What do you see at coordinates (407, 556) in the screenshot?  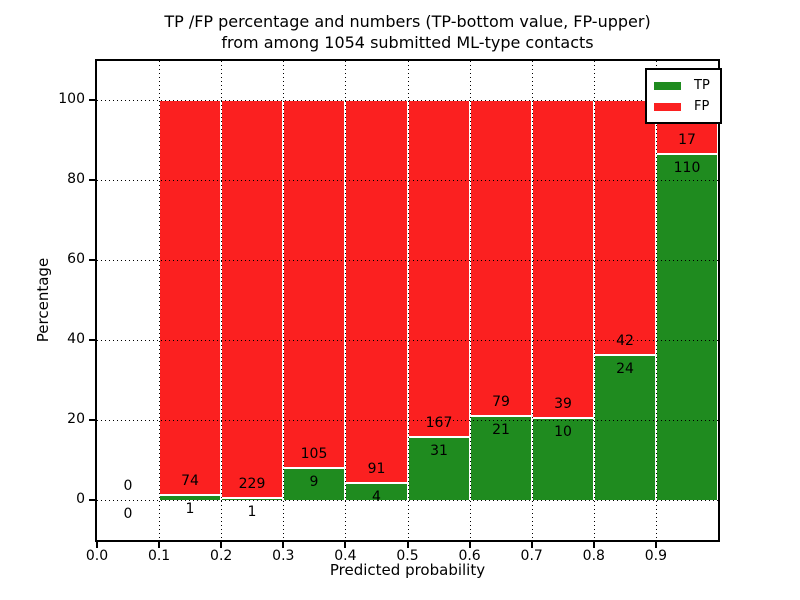 I see `x-tick-label: 0.5` at bounding box center [407, 556].